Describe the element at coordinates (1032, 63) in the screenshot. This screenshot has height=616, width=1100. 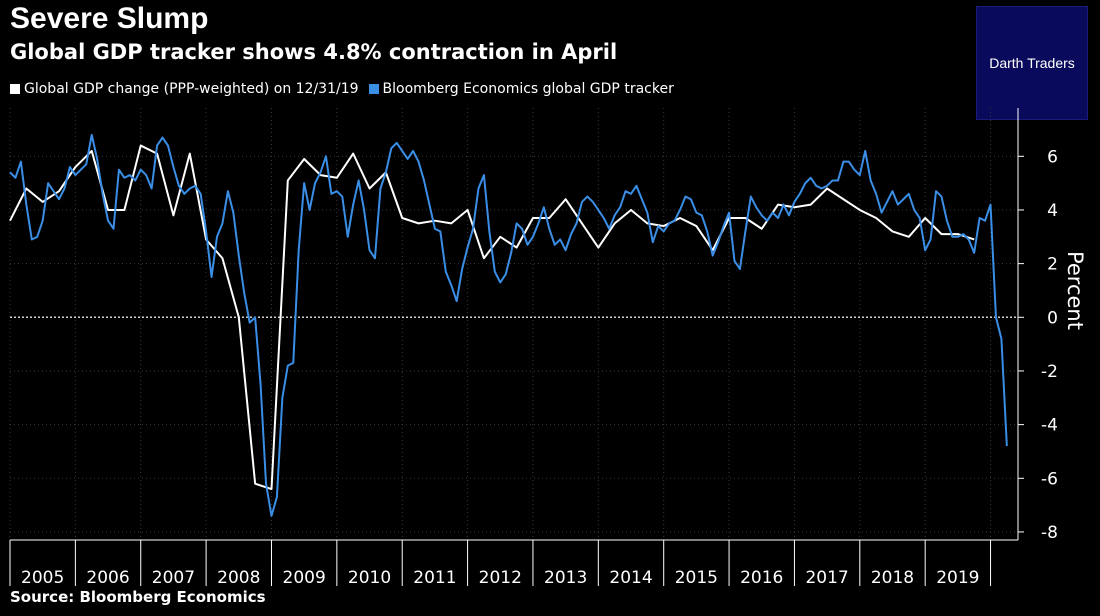
I see `watermark-badge: Darth Traders` at that location.